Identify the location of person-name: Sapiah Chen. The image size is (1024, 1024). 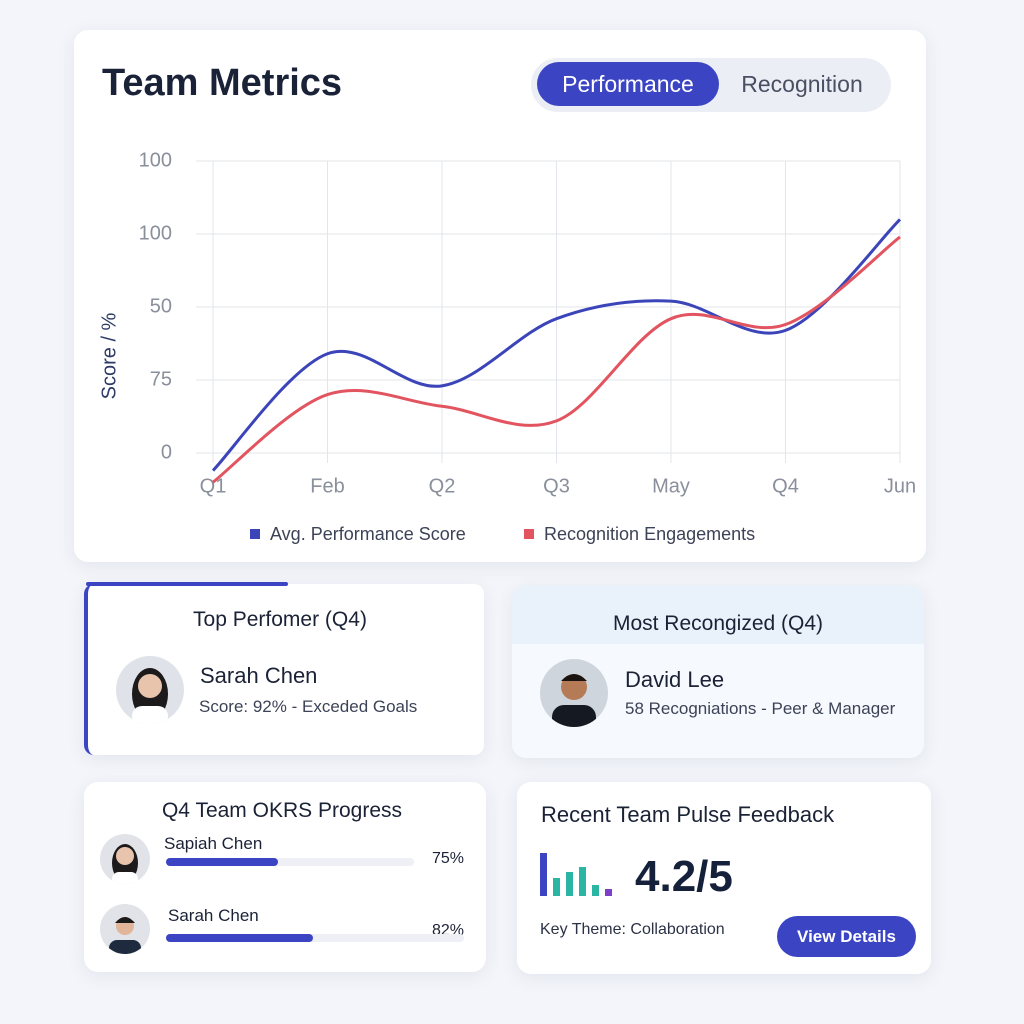
(213, 843).